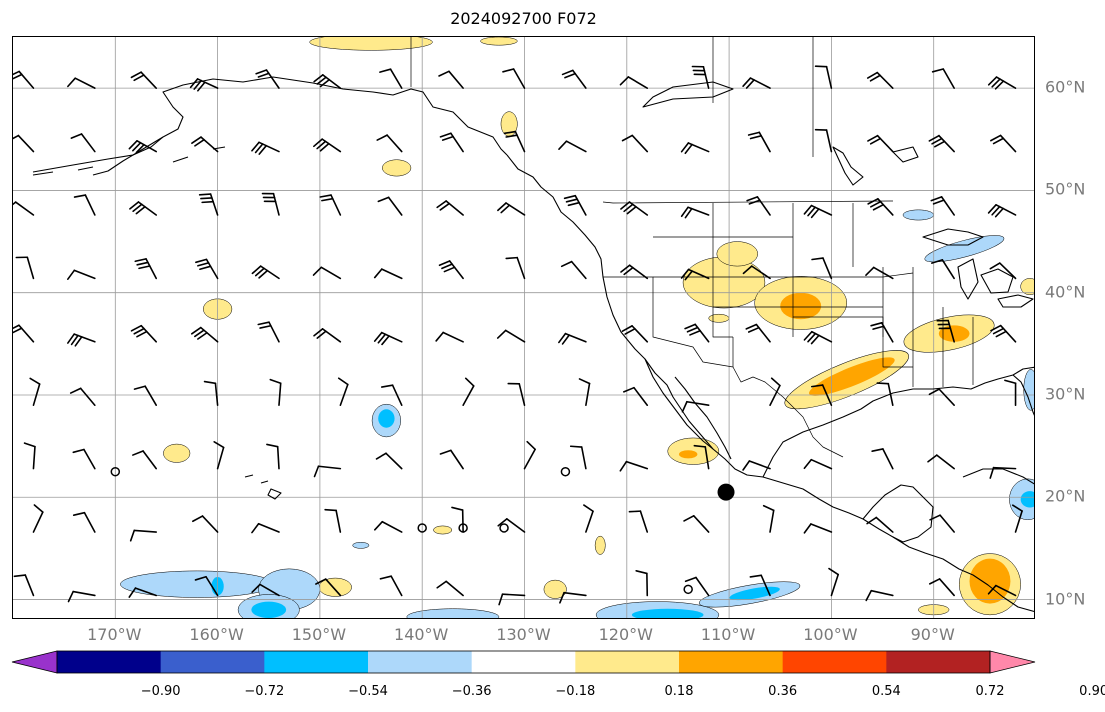 The image size is (1105, 712). Describe the element at coordinates (523, 634) in the screenshot. I see `lon-label: 130°W` at that location.